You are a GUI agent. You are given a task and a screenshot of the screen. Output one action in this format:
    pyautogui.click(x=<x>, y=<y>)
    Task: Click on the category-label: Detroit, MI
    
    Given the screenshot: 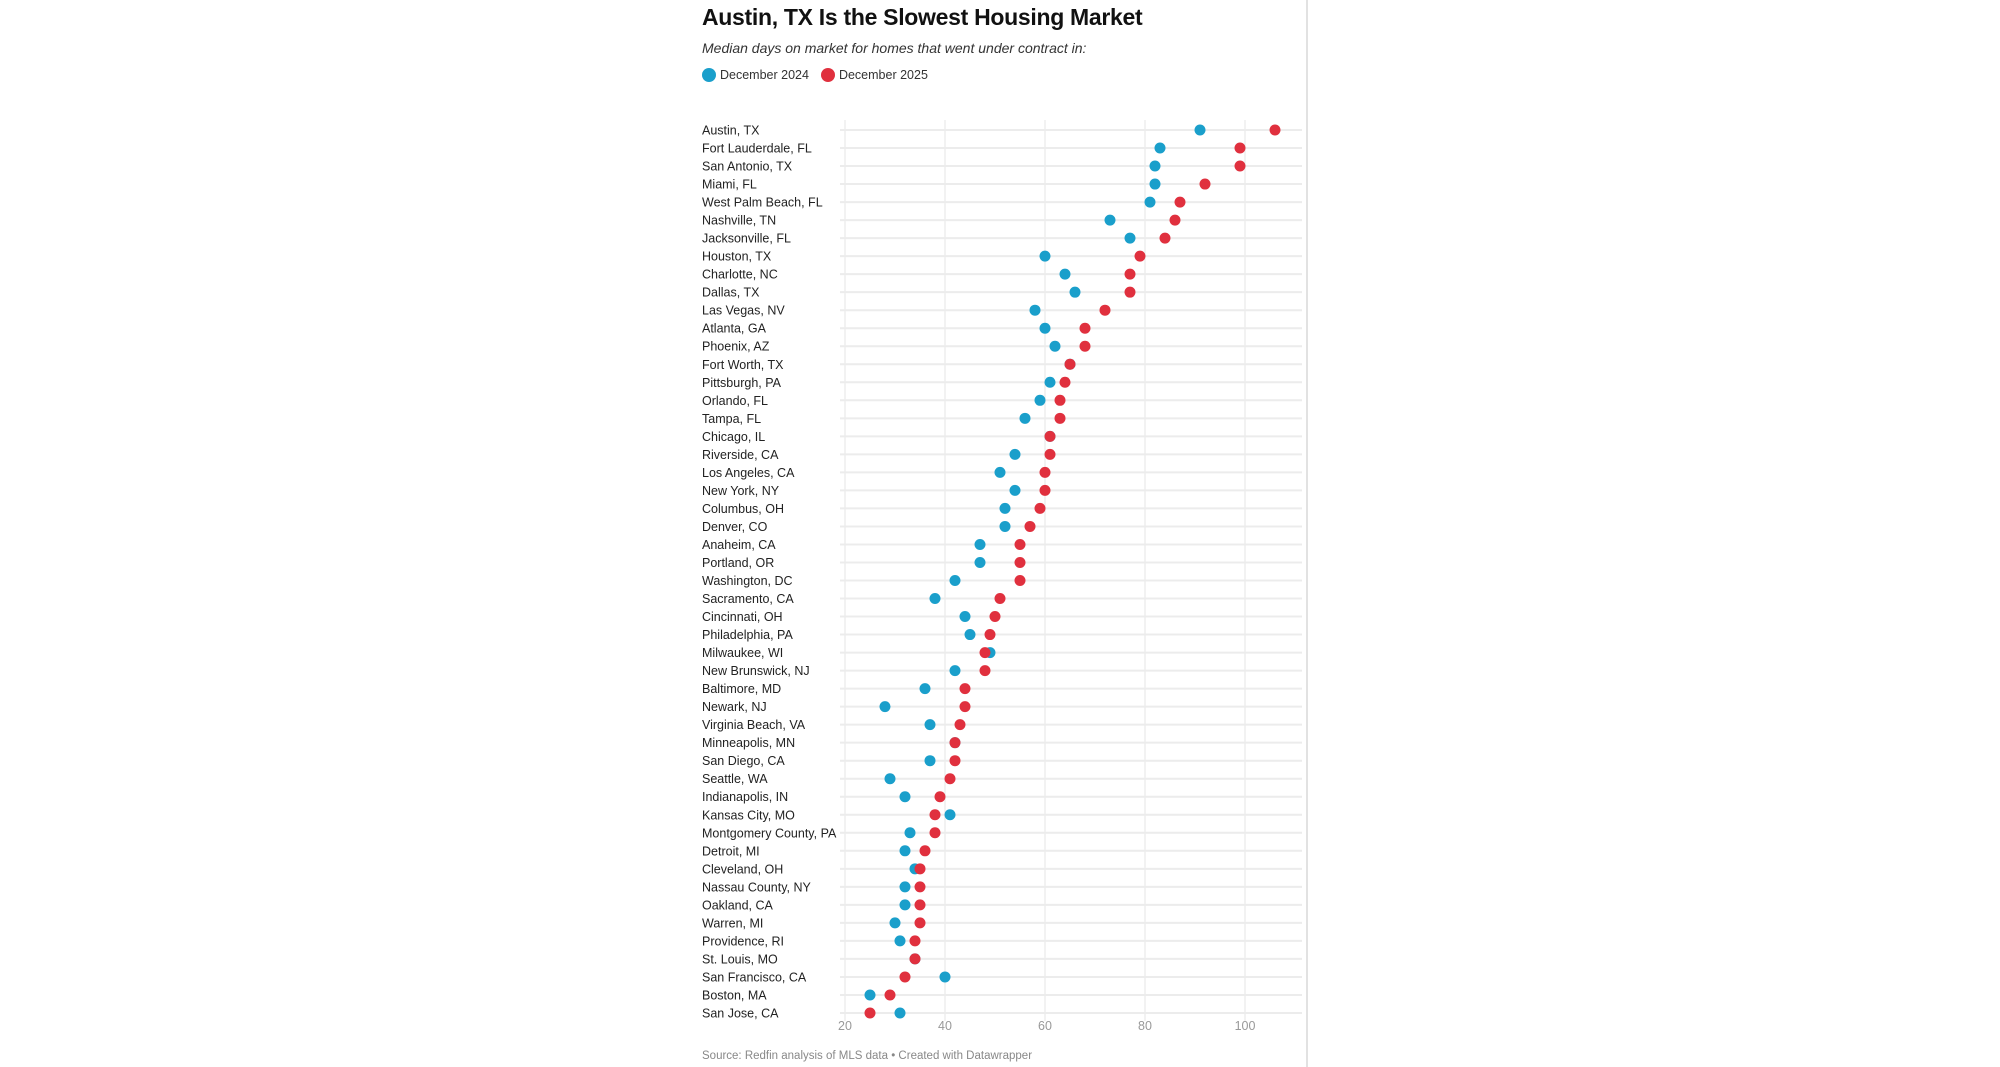 What is the action you would take?
    pyautogui.click(x=731, y=851)
    